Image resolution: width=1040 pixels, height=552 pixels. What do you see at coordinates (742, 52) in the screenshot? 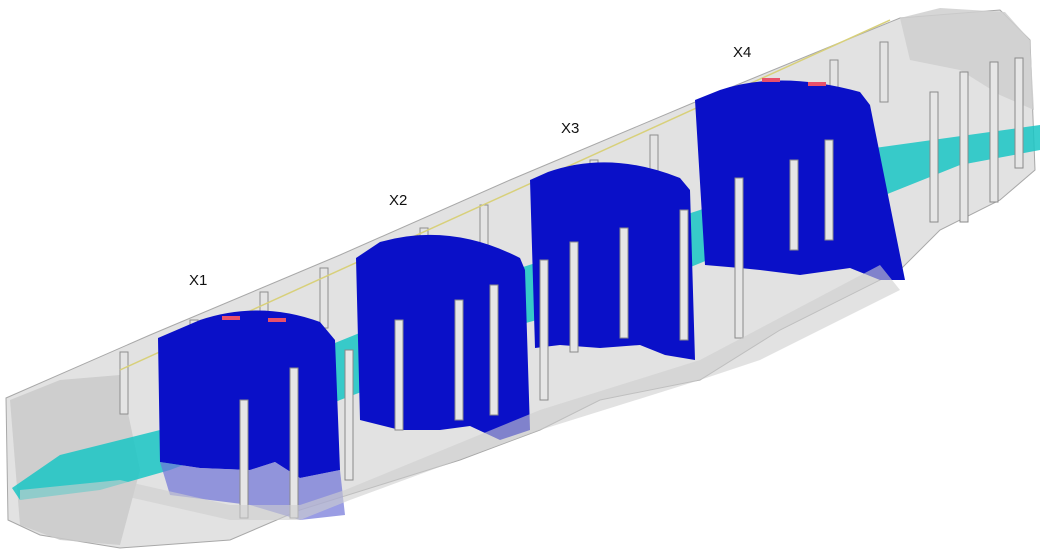
I see `section-label-x4: X4` at bounding box center [742, 52].